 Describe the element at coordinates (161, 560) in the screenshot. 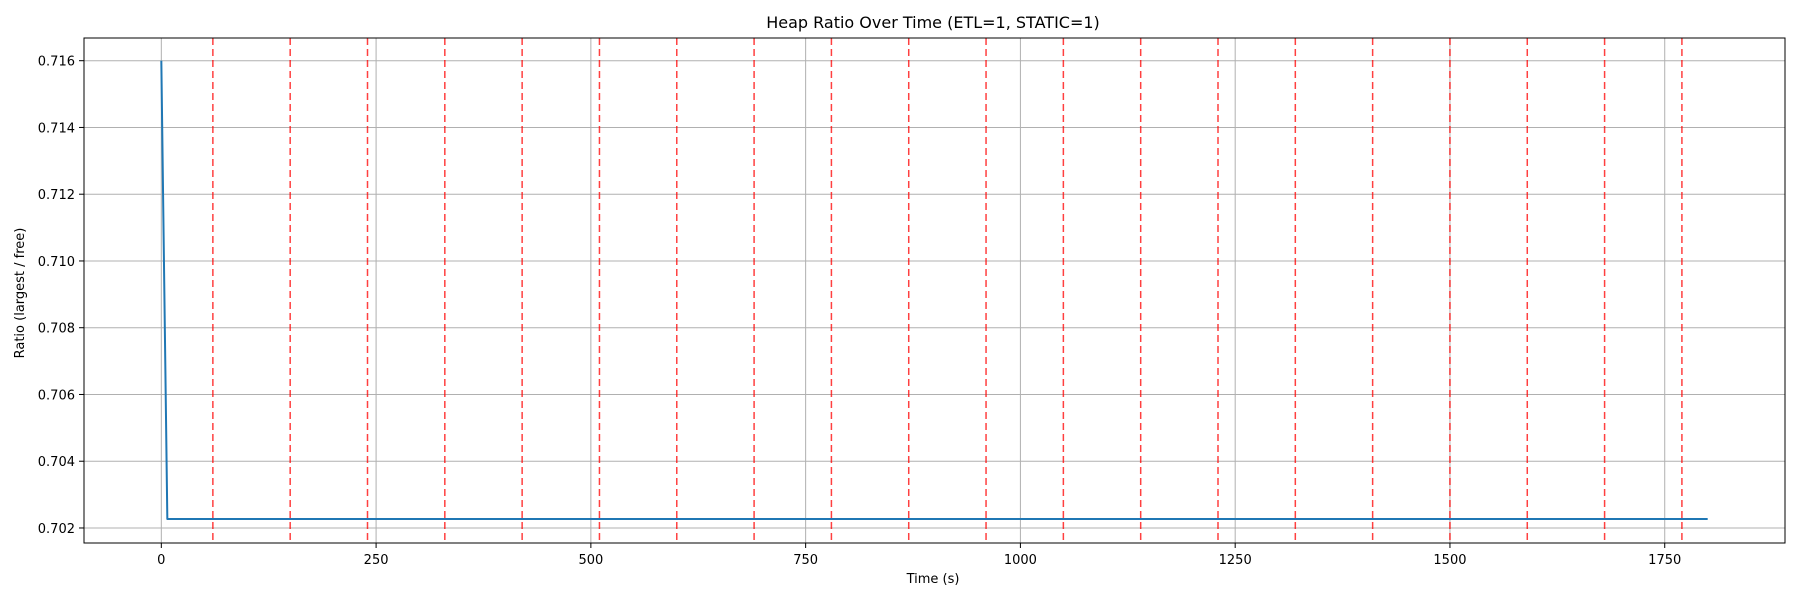

I see `x-tick-label: 0` at that location.